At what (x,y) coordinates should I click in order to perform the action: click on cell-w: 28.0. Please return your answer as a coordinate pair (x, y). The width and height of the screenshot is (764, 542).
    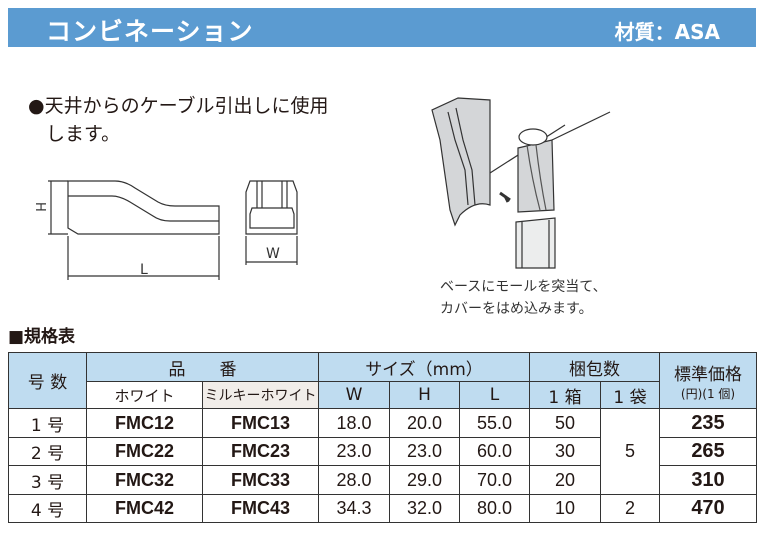
    Looking at the image, I should click on (354, 480).